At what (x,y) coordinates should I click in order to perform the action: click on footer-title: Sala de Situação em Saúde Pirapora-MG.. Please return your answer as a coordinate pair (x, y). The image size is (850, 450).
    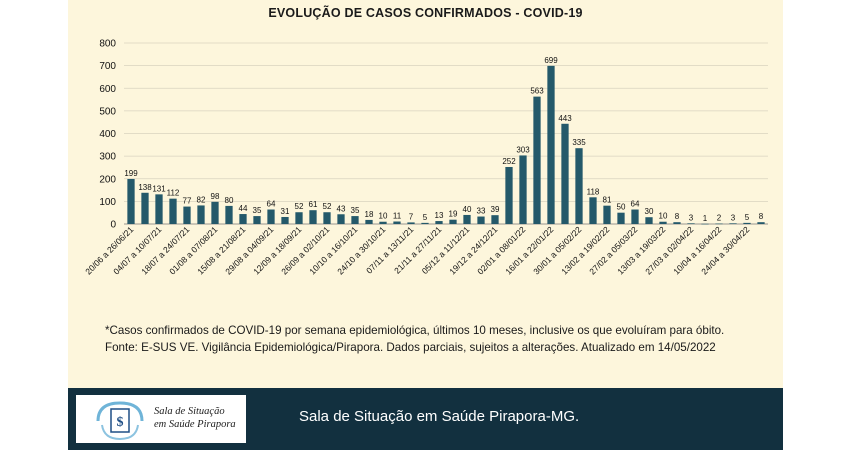
    Looking at the image, I should click on (439, 416).